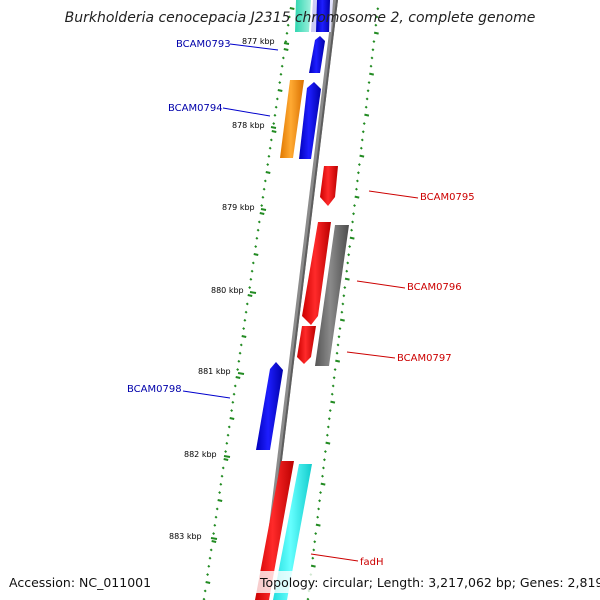 The height and width of the screenshot is (600, 600). I want to click on accession-text: Accession: NC_011001, so click(80, 582).